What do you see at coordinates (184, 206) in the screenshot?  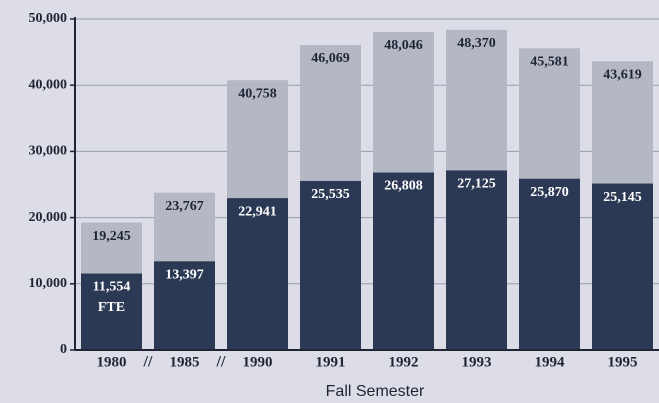 I see `data-label: 23,767` at bounding box center [184, 206].